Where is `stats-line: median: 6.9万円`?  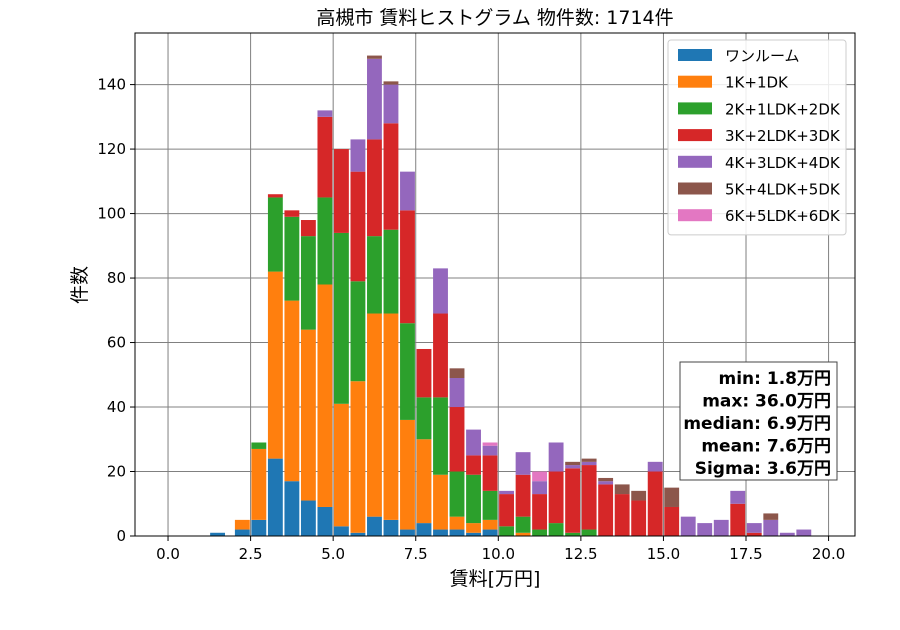
stats-line: median: 6.9万円 is located at coordinates (757, 424).